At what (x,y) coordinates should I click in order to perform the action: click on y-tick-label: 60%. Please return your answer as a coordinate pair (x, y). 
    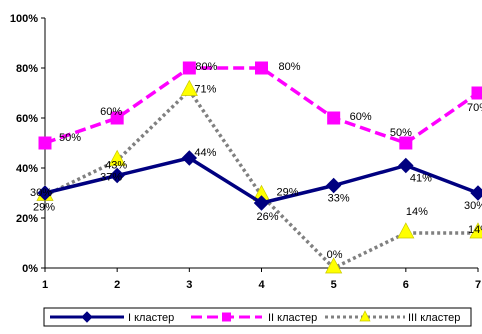
    Looking at the image, I should click on (27, 119).